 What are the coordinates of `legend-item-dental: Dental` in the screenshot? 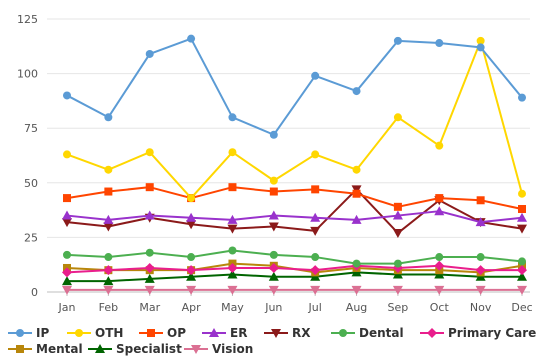 It's located at (367, 333).